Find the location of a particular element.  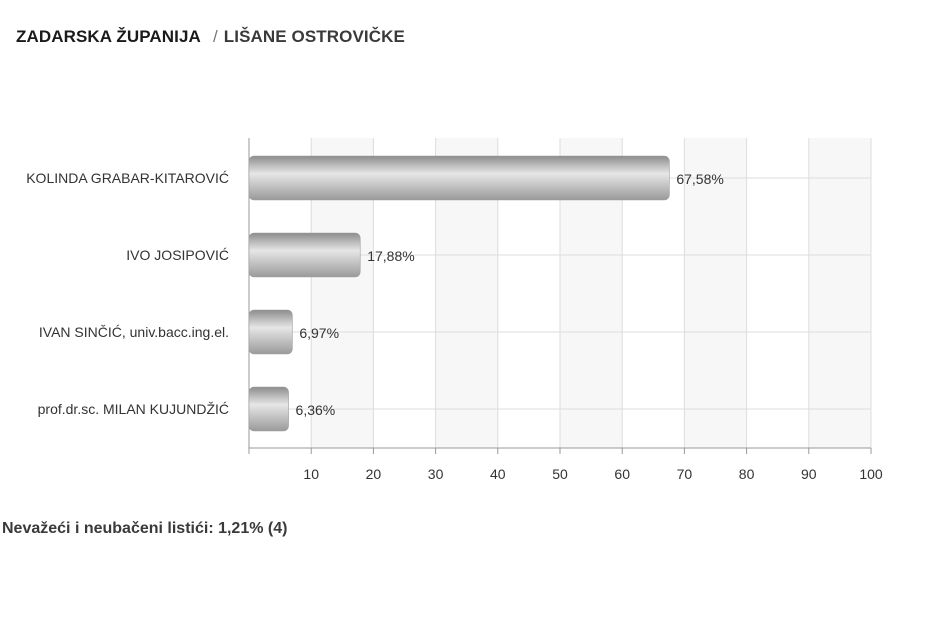

x-tick-label: 60 is located at coordinates (622, 474).